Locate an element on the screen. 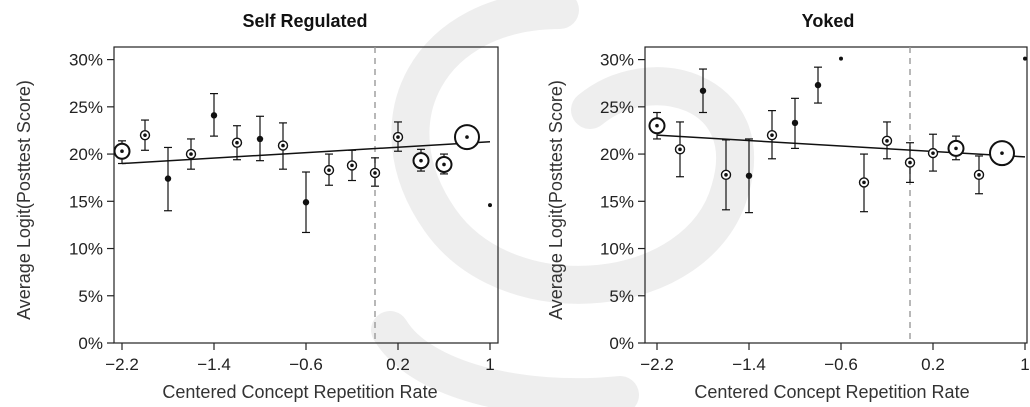  chart-title: Yoked is located at coordinates (828, 21).